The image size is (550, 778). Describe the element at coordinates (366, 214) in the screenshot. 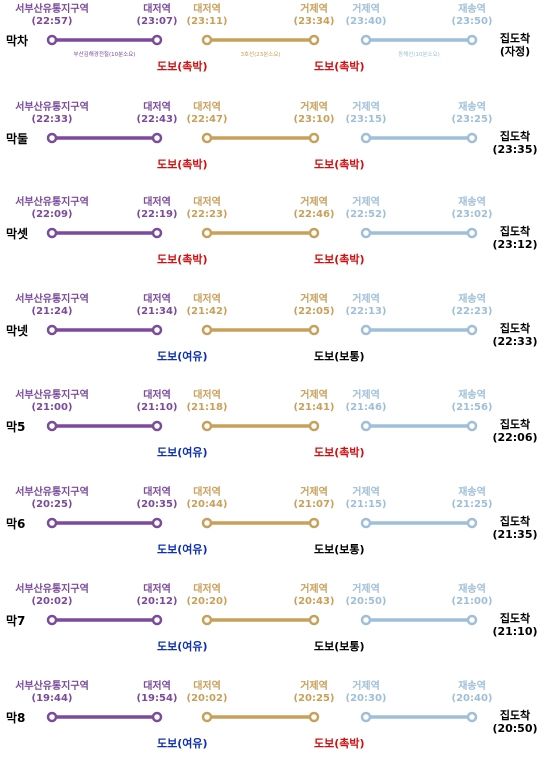

I see `station-time: (22:52)` at that location.